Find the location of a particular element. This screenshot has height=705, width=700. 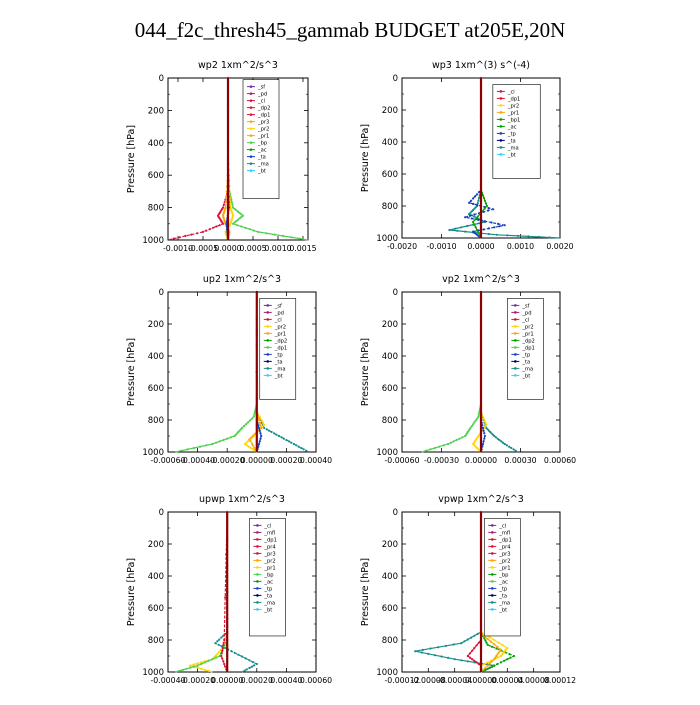

y-tick-label: 0 is located at coordinates (161, 293).